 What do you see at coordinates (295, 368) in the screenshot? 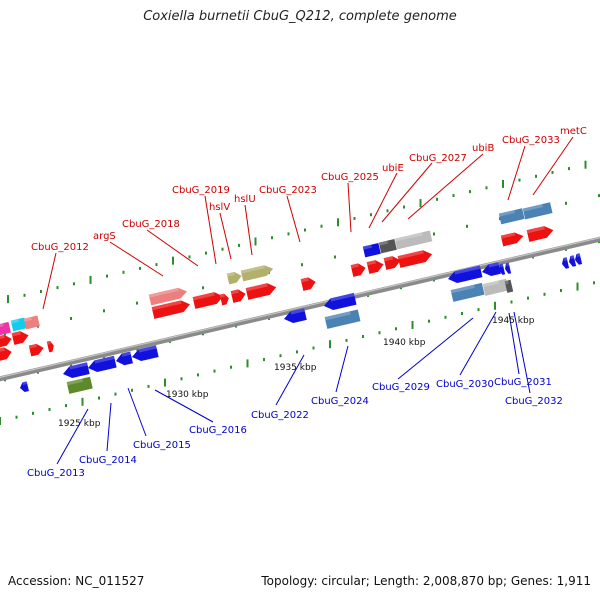
I see `scale-label: 1935 kbp` at bounding box center [295, 368].